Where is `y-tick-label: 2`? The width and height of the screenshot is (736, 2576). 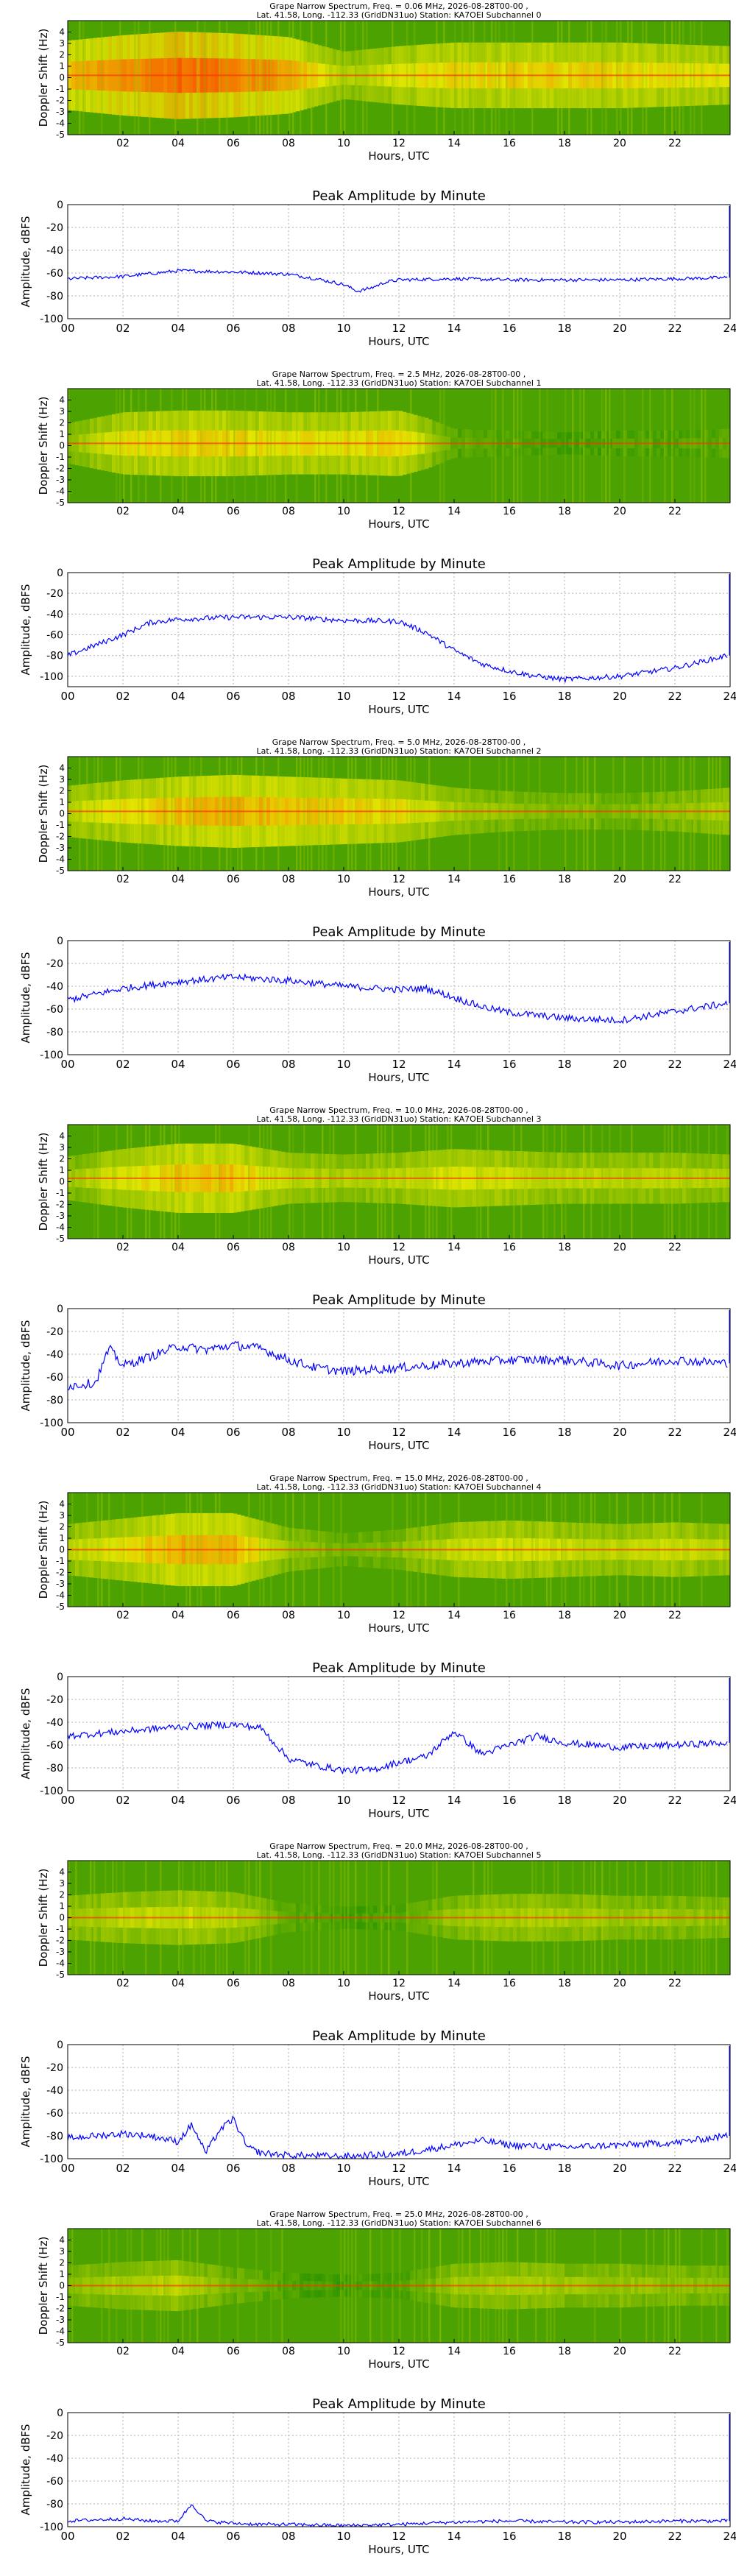
y-tick-label: 2 is located at coordinates (62, 1527).